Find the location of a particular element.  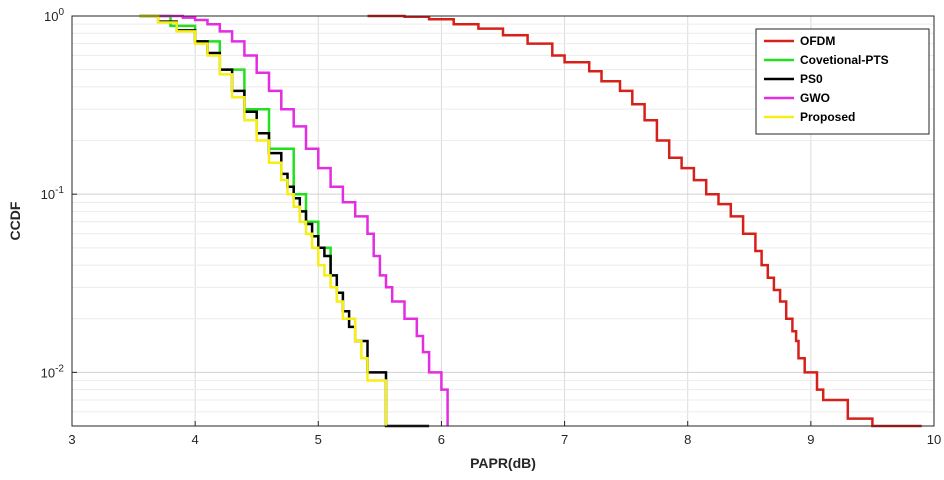

x-tick-label: 6 is located at coordinates (441, 439).